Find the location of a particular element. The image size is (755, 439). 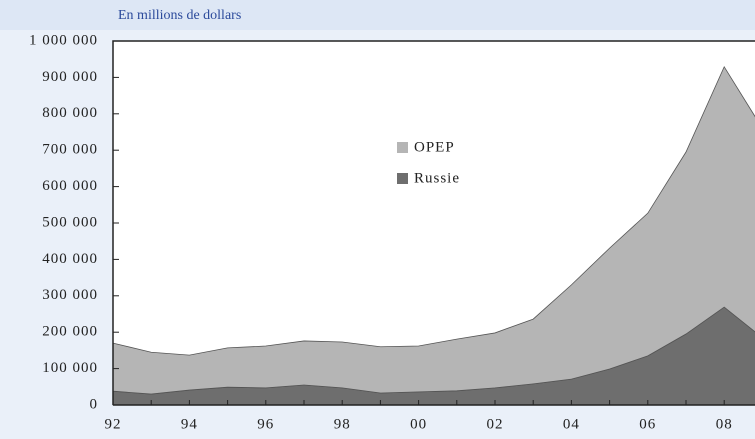

y-tick-label: 200 000 is located at coordinates (70, 332).